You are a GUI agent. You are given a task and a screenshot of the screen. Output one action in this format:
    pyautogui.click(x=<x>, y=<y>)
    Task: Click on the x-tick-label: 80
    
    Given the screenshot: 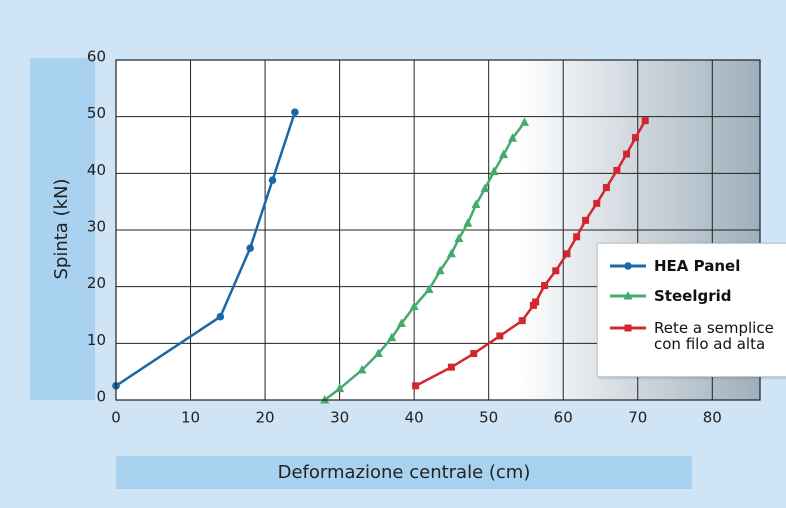 What is the action you would take?
    pyautogui.click(x=712, y=418)
    